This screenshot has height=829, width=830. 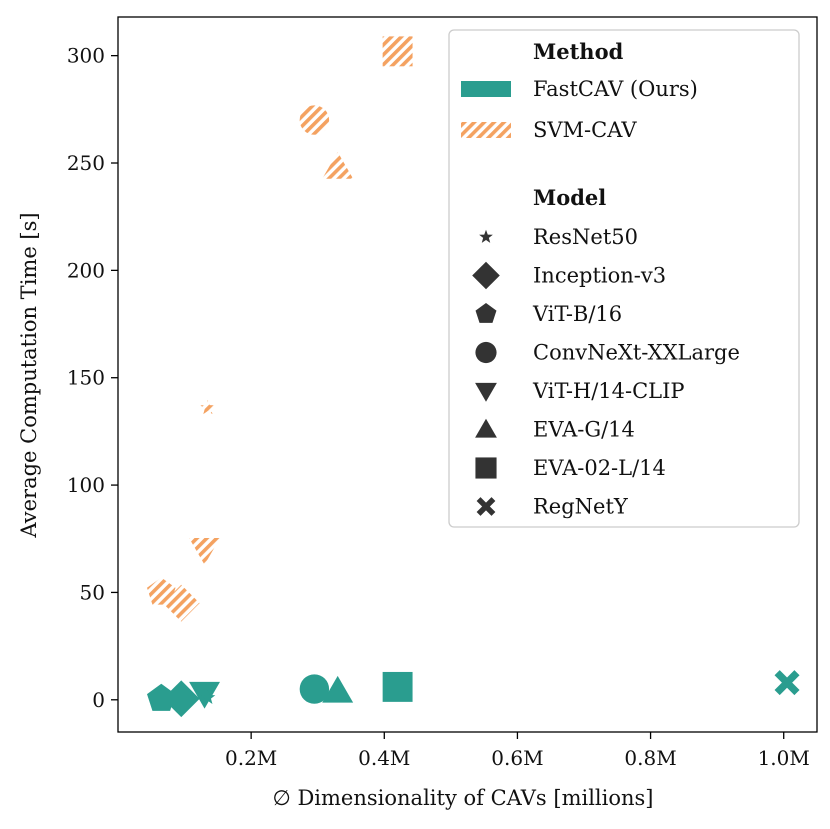 What do you see at coordinates (86, 163) in the screenshot?
I see `y-tick-label: 250` at bounding box center [86, 163].